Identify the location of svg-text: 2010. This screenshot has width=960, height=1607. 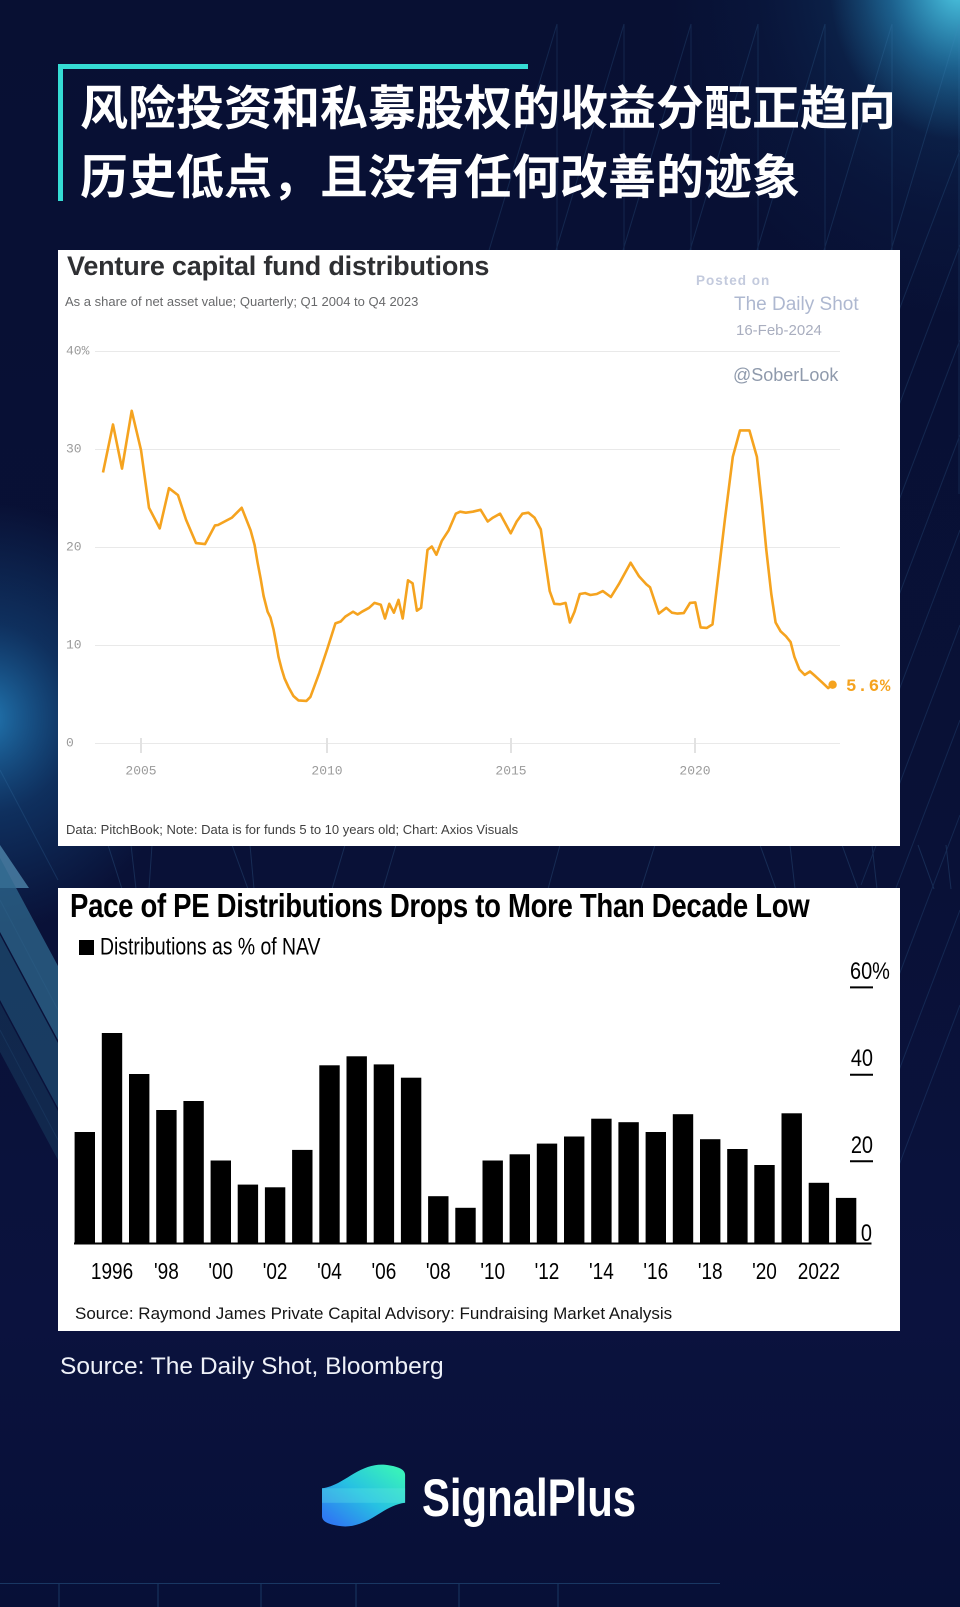
(326, 771).